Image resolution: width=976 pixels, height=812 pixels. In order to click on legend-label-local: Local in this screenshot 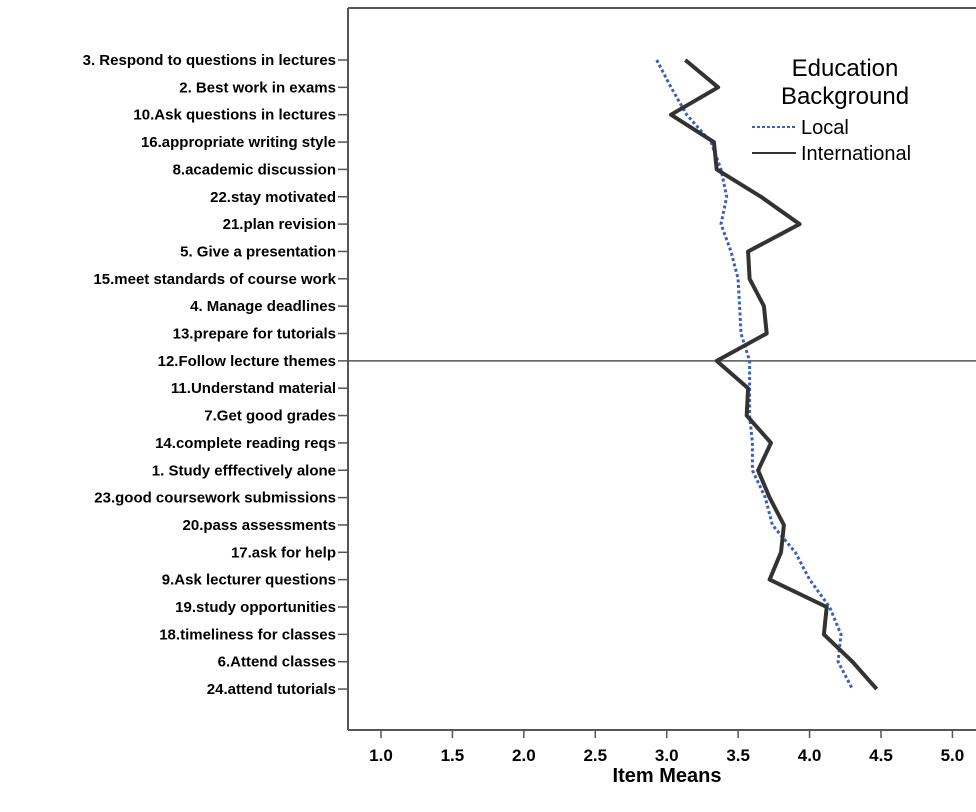, I will do `click(825, 128)`.